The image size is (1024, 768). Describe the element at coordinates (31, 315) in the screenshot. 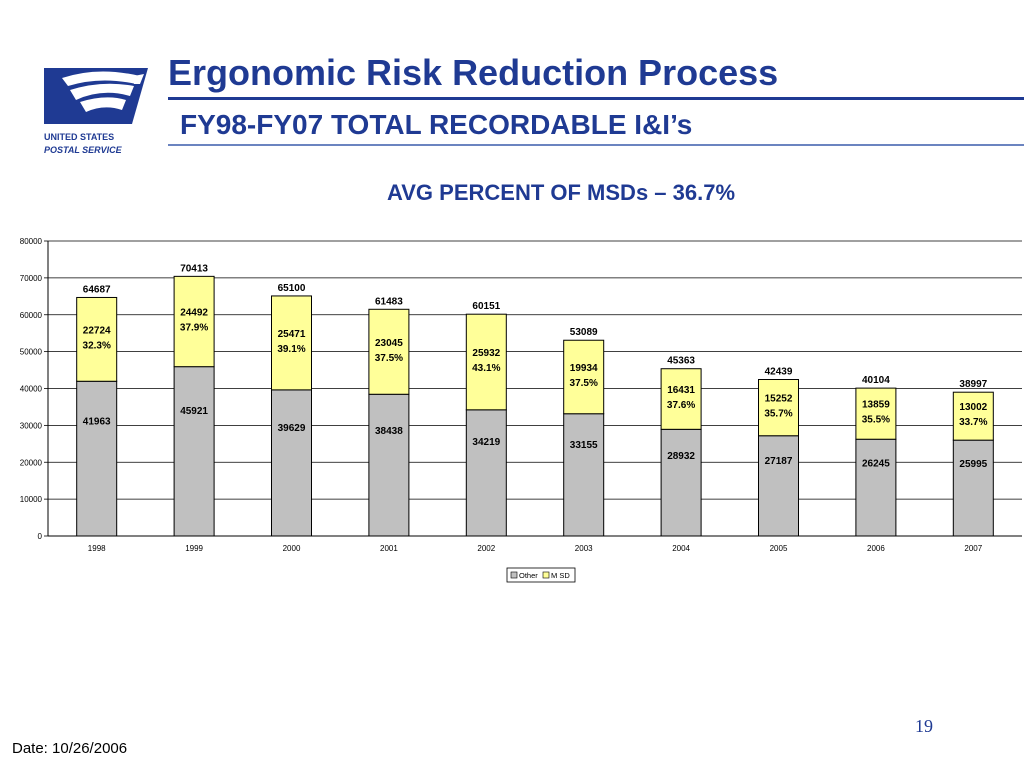

I see `y-tick-label: 60000` at that location.